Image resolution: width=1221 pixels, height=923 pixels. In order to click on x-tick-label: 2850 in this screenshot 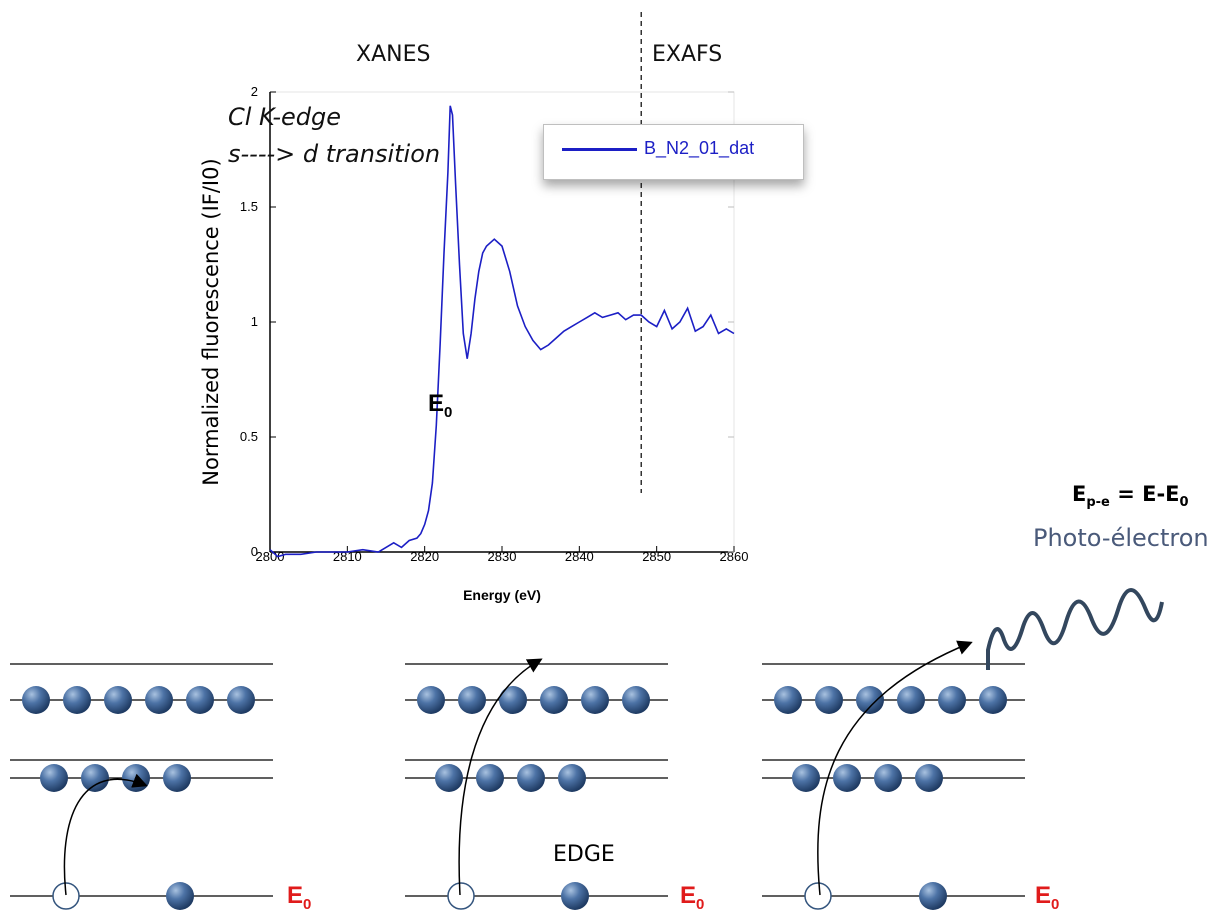, I will do `click(656, 556)`.